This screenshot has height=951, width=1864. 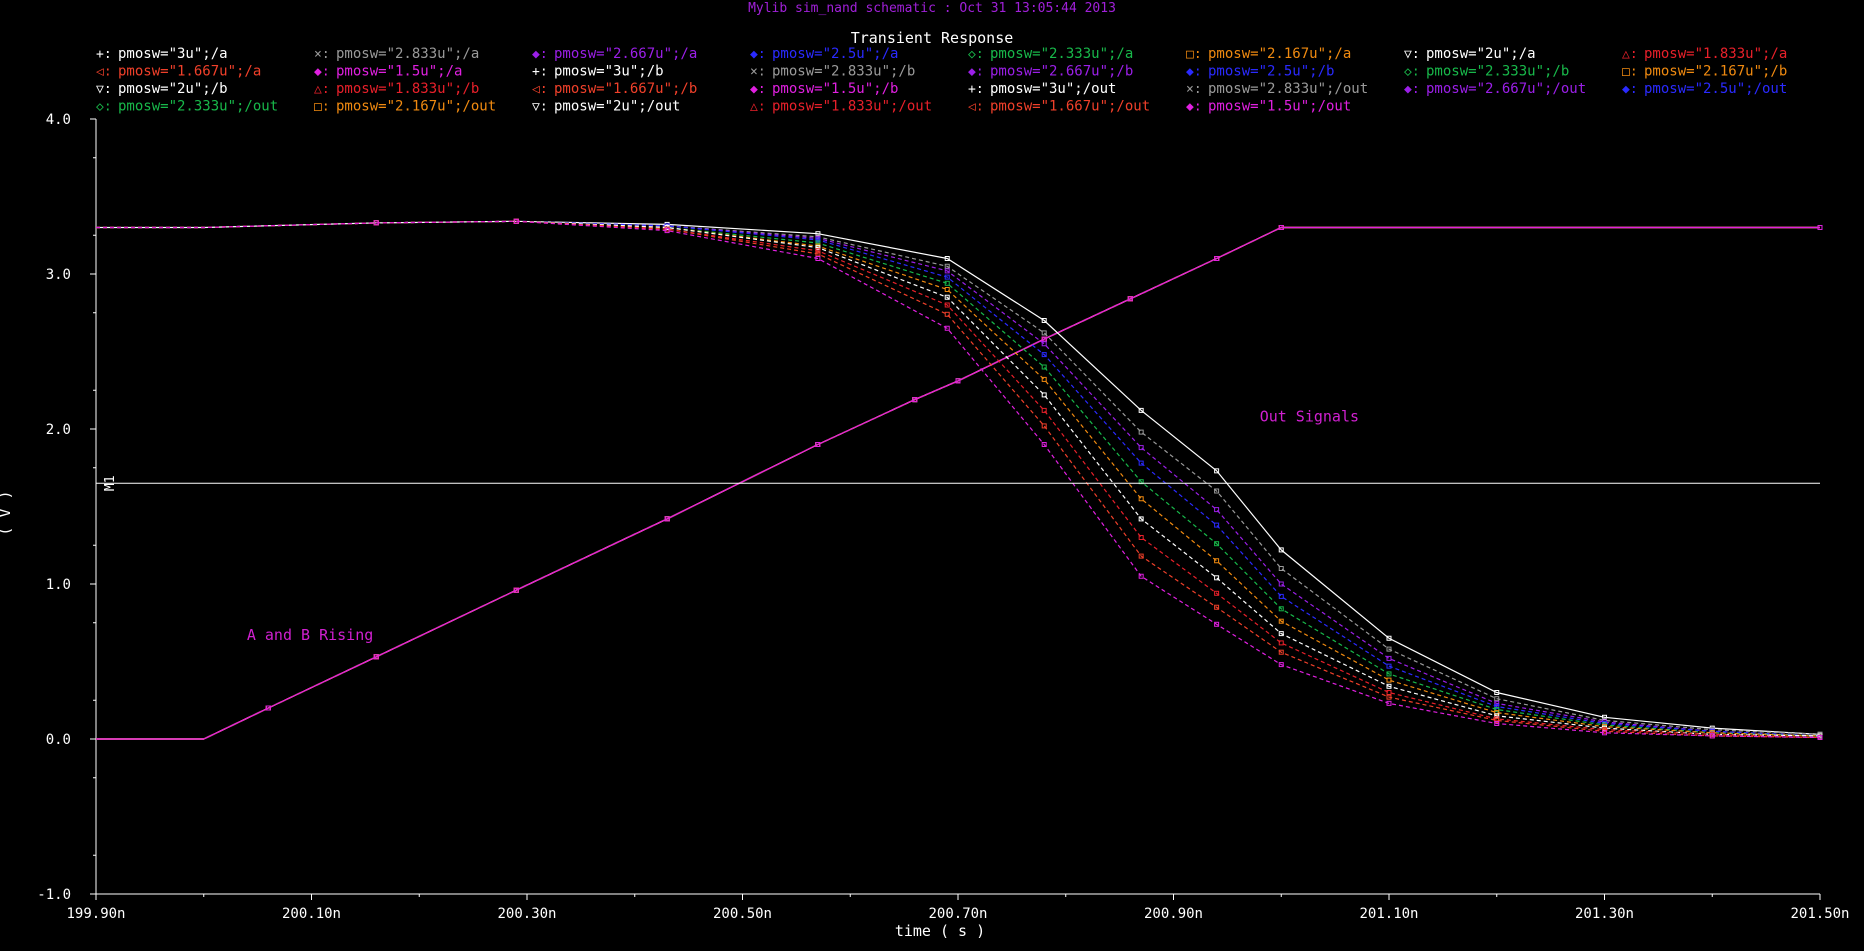 What do you see at coordinates (1819, 914) in the screenshot?
I see `x-tick-label: 201.50n` at bounding box center [1819, 914].